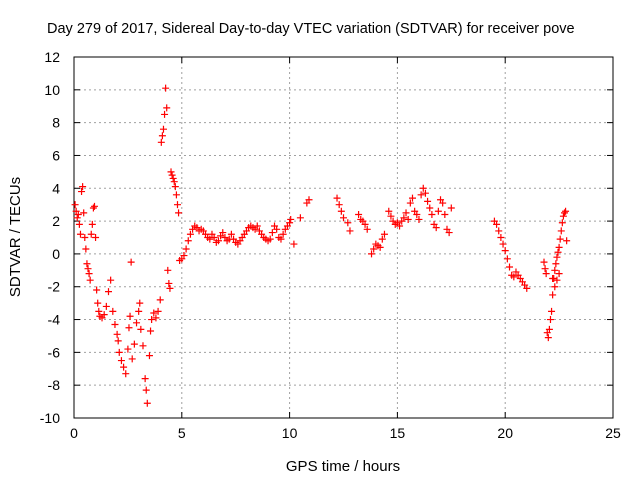  What do you see at coordinates (613, 433) in the screenshot?
I see `x-tick-label: 25` at bounding box center [613, 433].